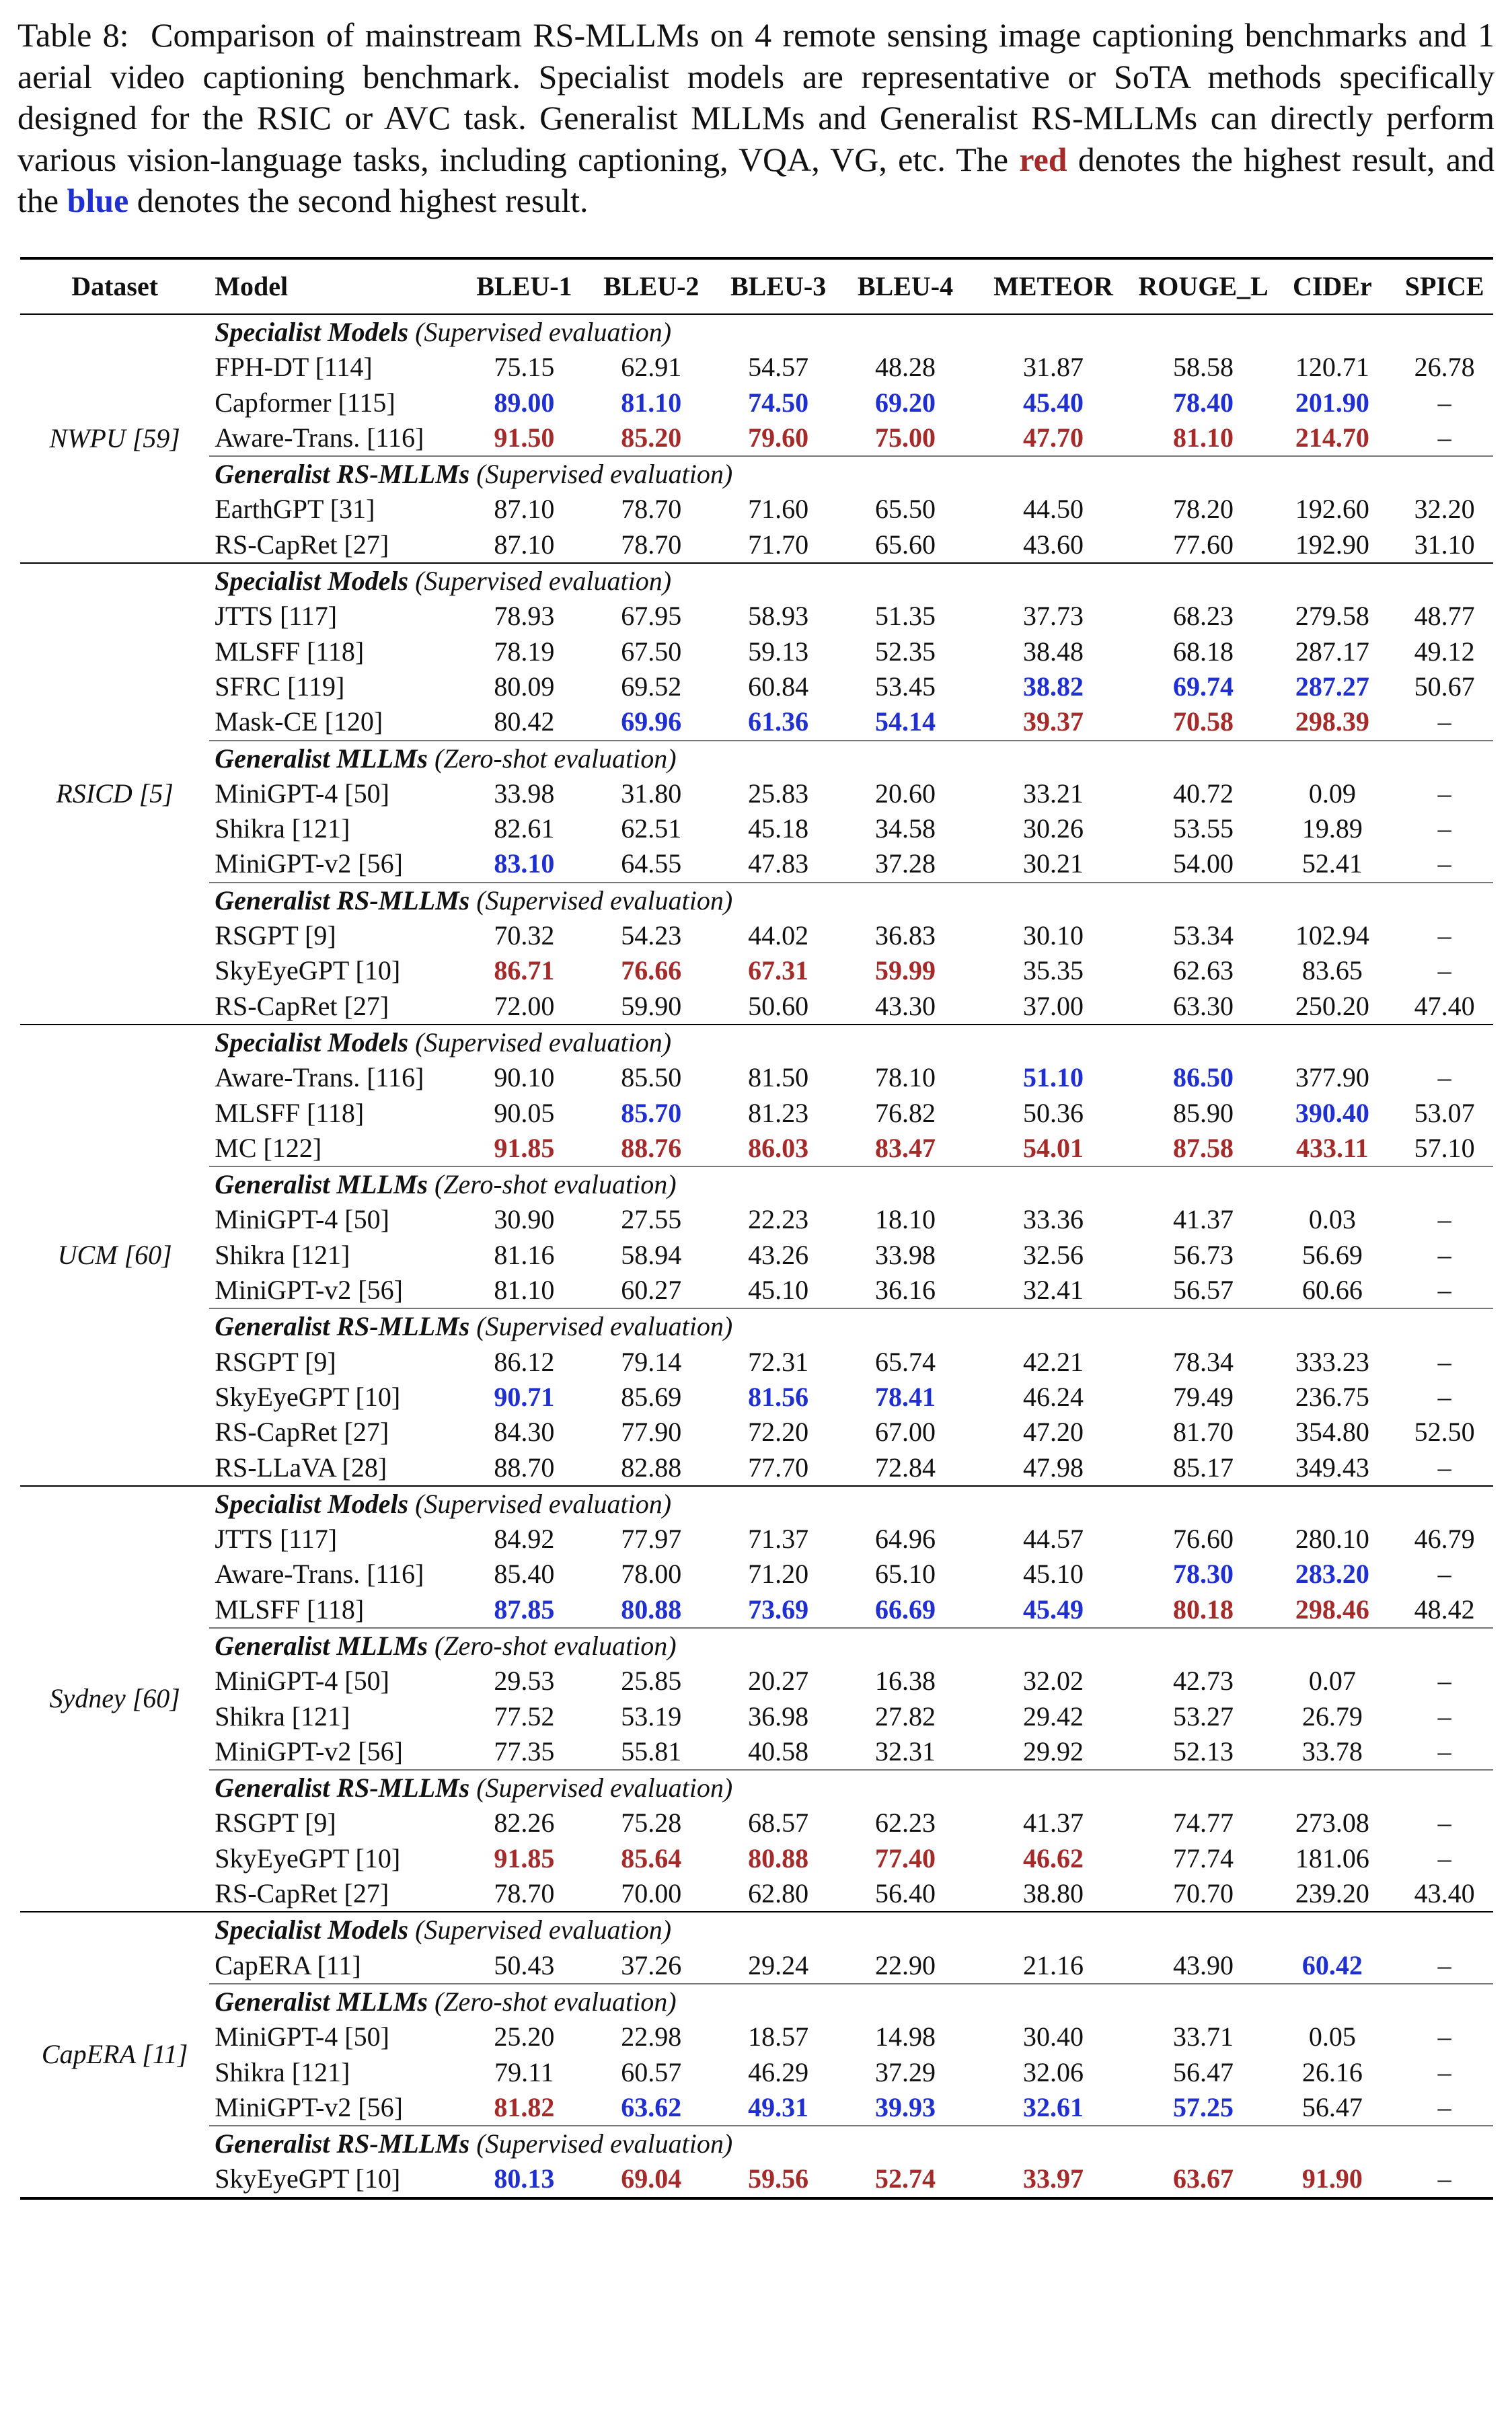  Describe the element at coordinates (905, 509) in the screenshot. I see `metric-cell: 65.50` at that location.